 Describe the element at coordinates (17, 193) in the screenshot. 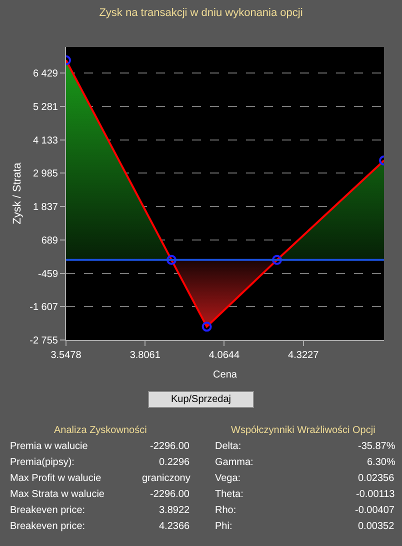

I see `y-axis-title: Zysk / Strata` at that location.